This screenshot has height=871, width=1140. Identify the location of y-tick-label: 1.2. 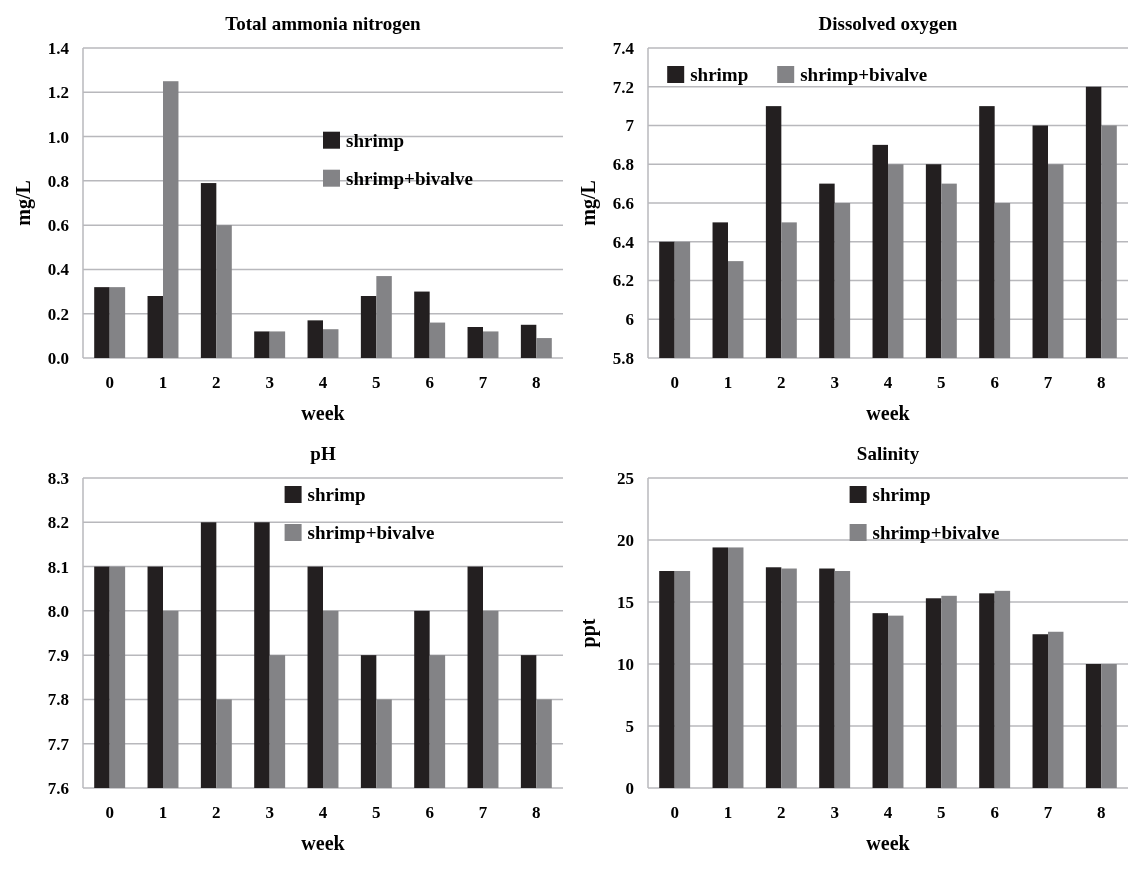
(58, 93).